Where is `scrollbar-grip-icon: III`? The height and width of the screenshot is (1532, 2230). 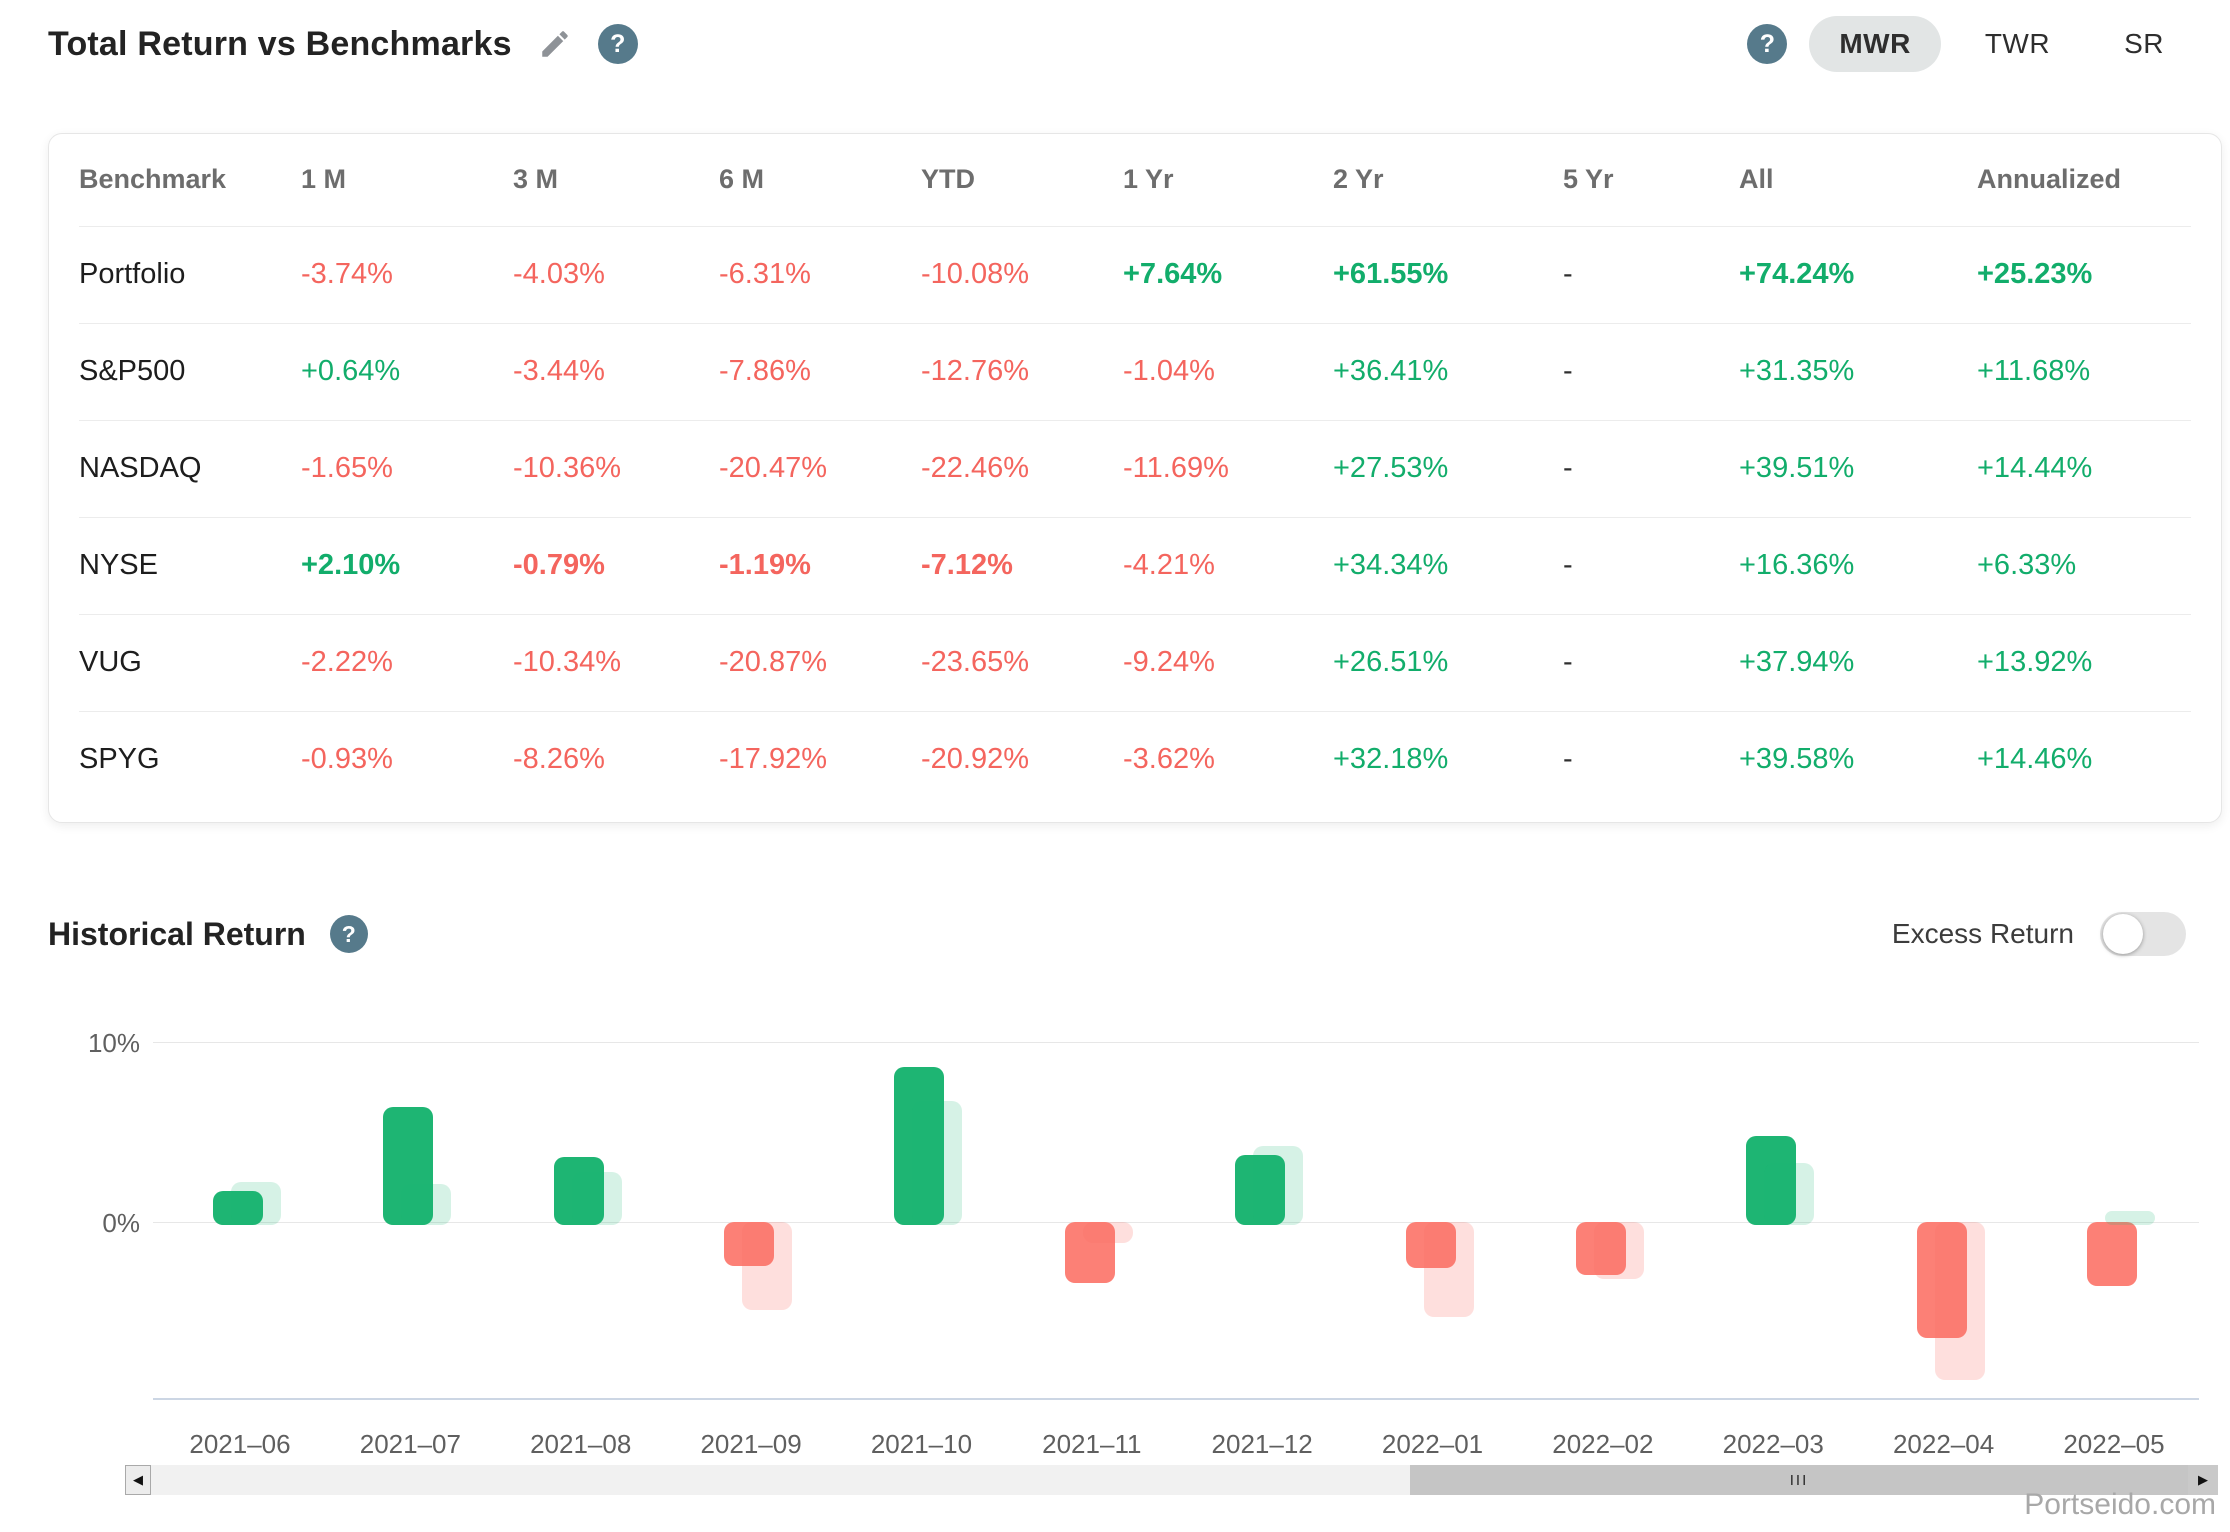
scrollbar-grip-icon: III is located at coordinates (1799, 1480).